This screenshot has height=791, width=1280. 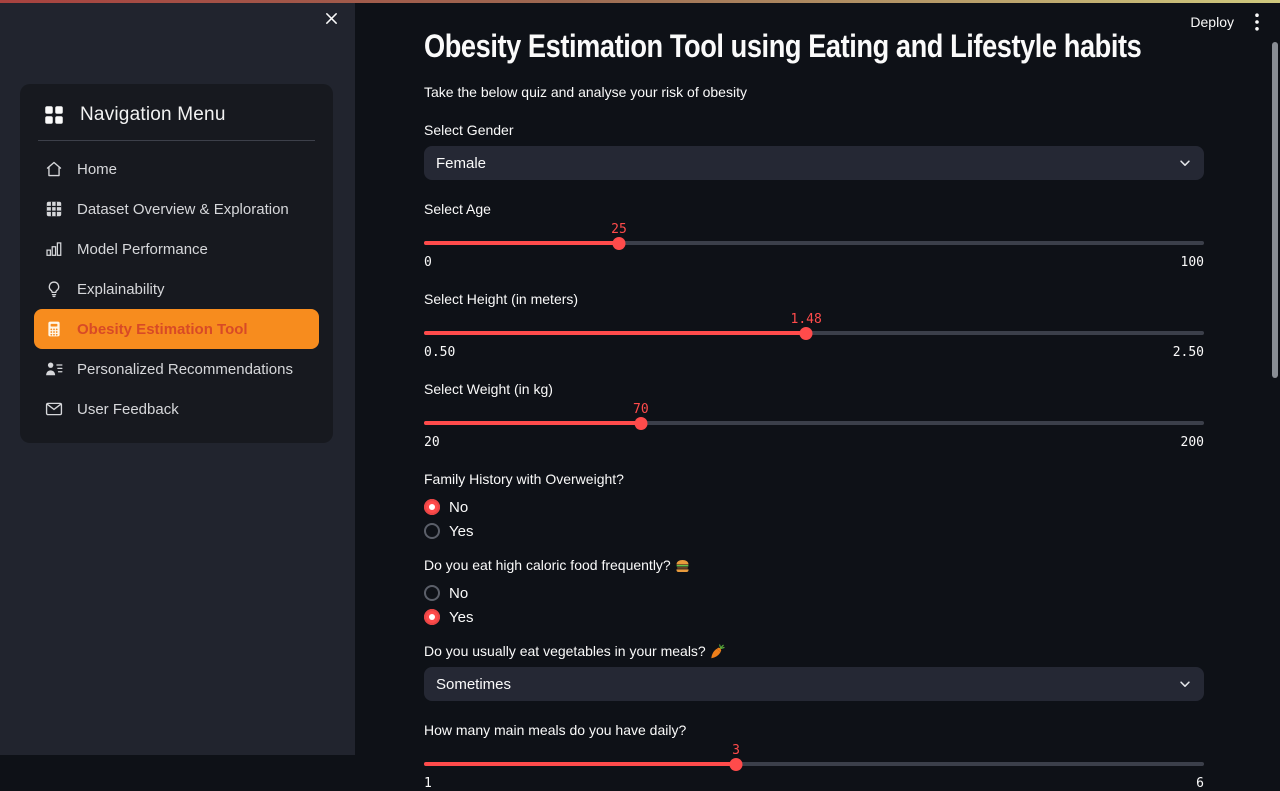 I want to click on age-max-label: 100, so click(x=1192, y=262).